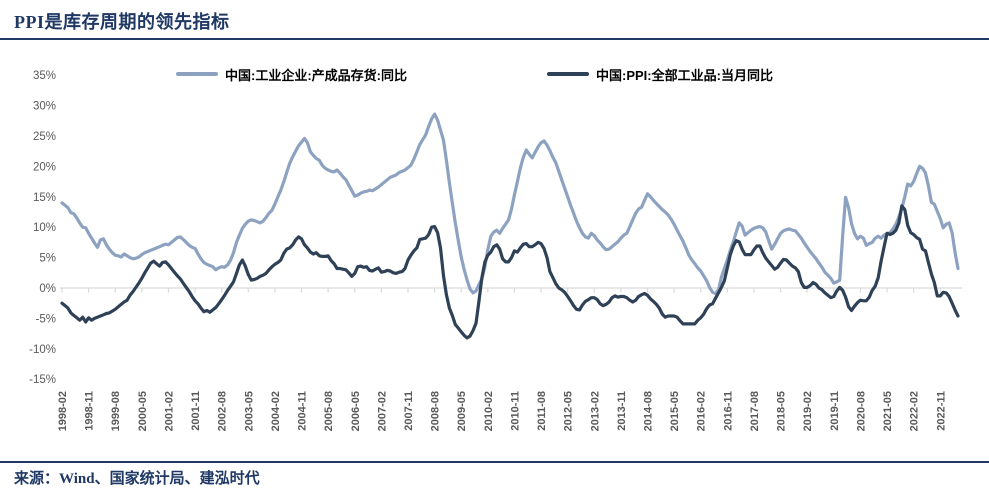 The width and height of the screenshot is (989, 500). What do you see at coordinates (436, 411) in the screenshot?
I see `x-axis-tick-label: 2008-08` at bounding box center [436, 411].